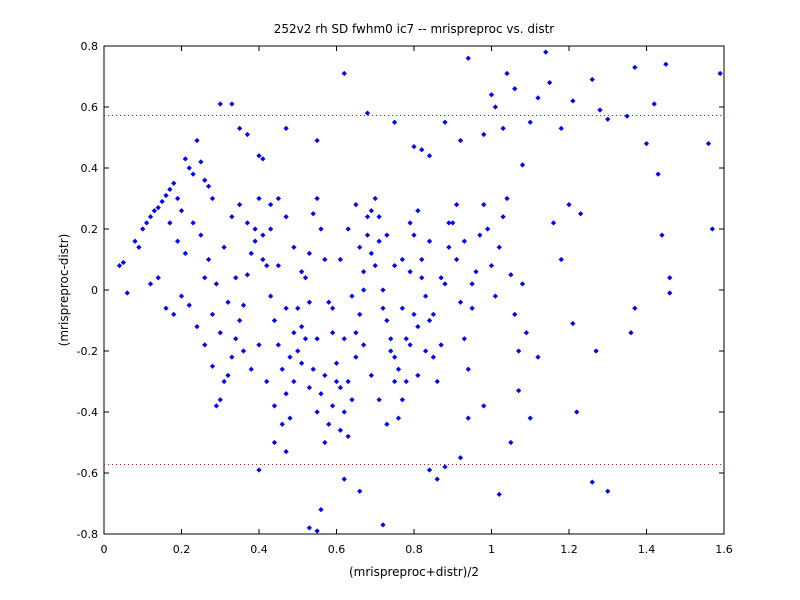  I want to click on y-tick-label: 0.6, so click(90, 107).